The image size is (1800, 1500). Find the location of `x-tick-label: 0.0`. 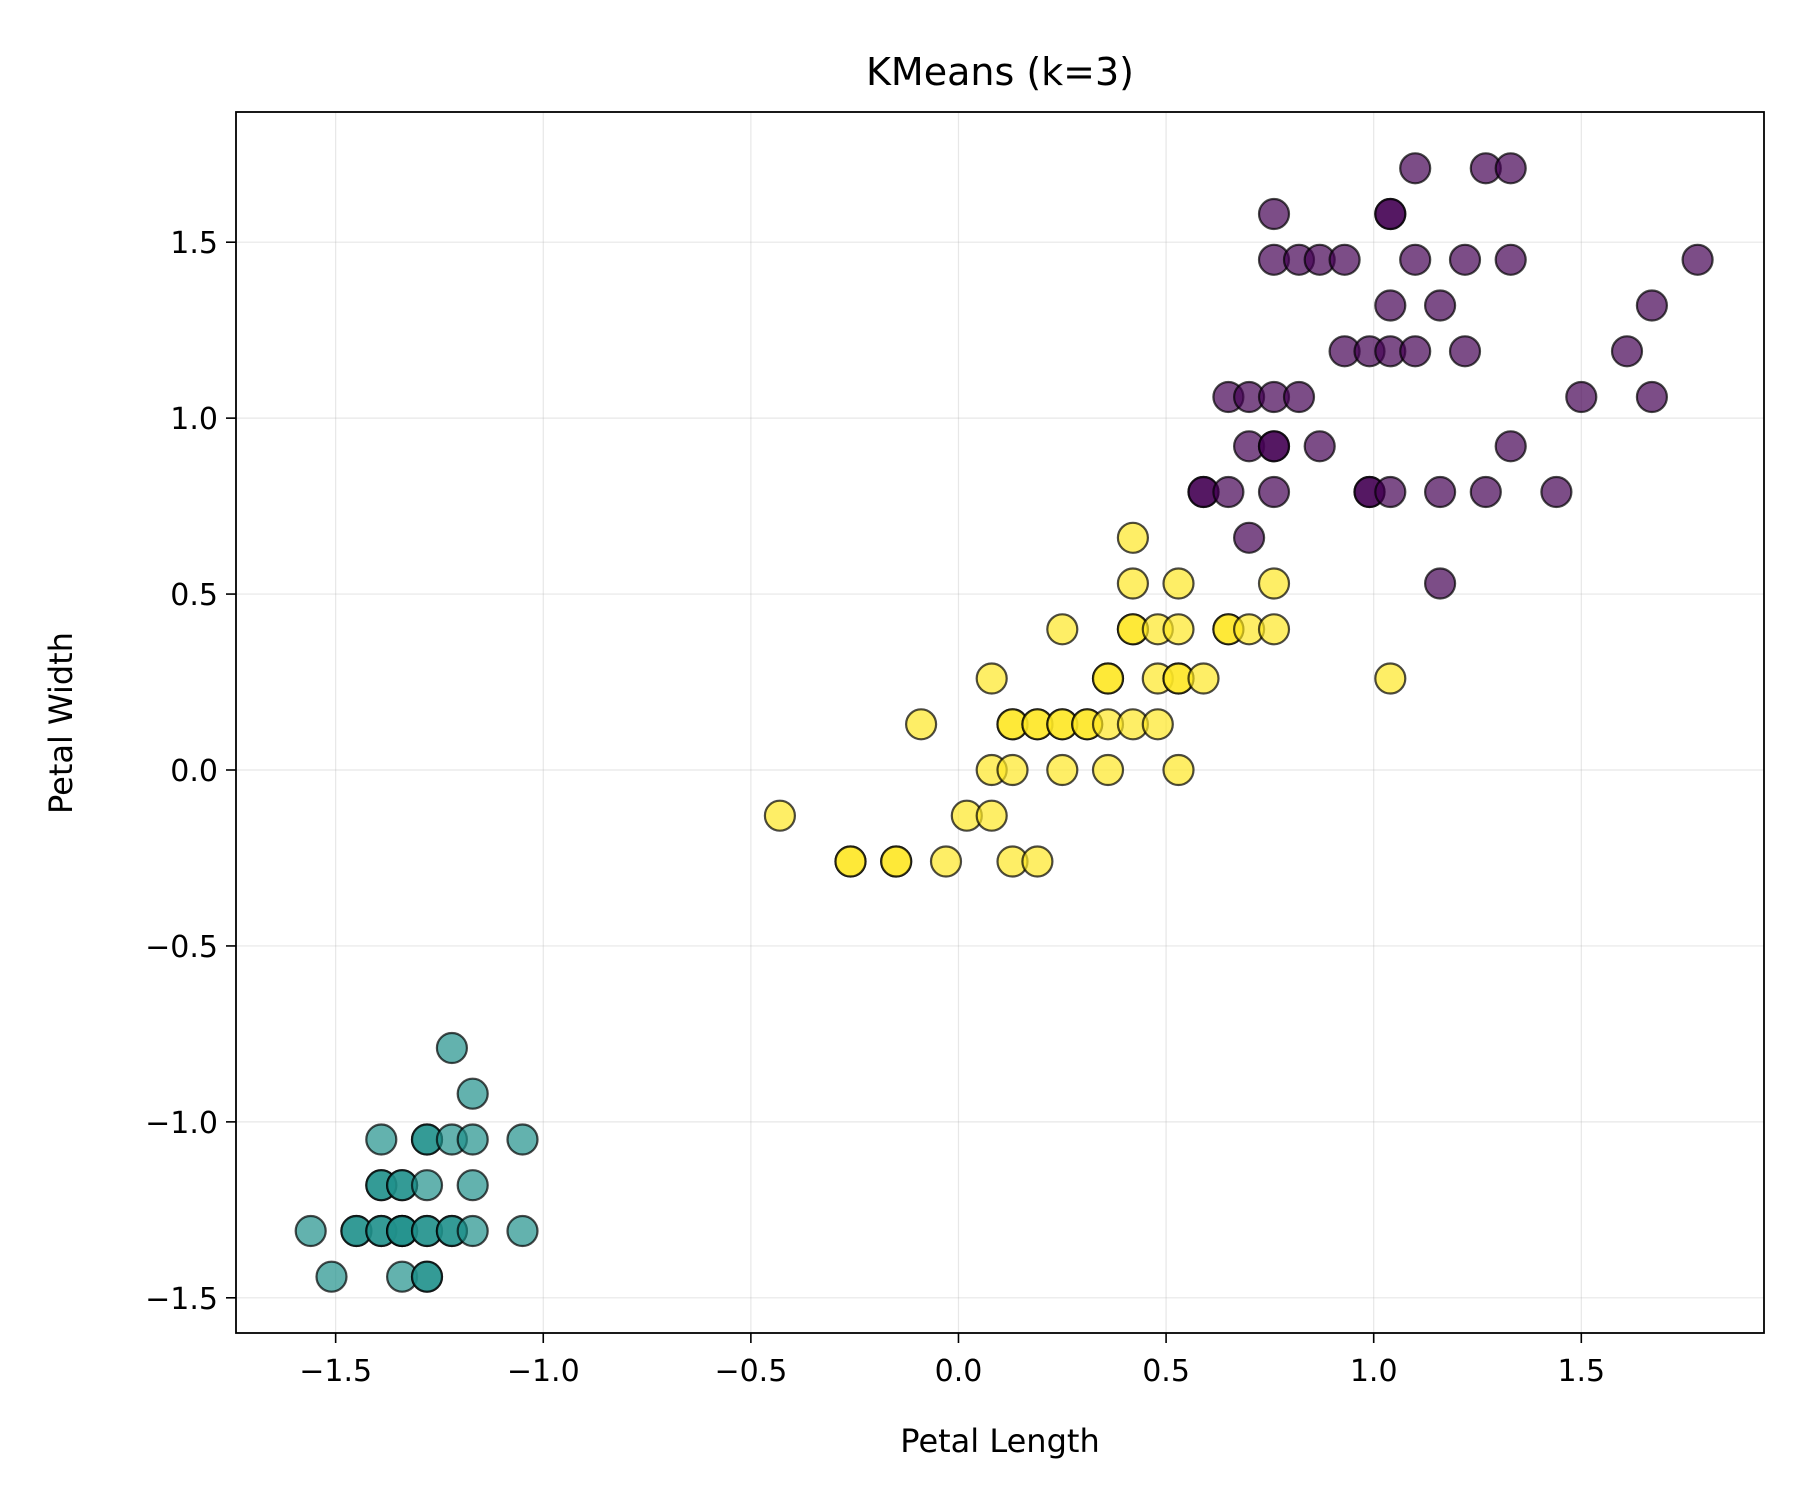

x-tick-label: 0.0 is located at coordinates (959, 1371).